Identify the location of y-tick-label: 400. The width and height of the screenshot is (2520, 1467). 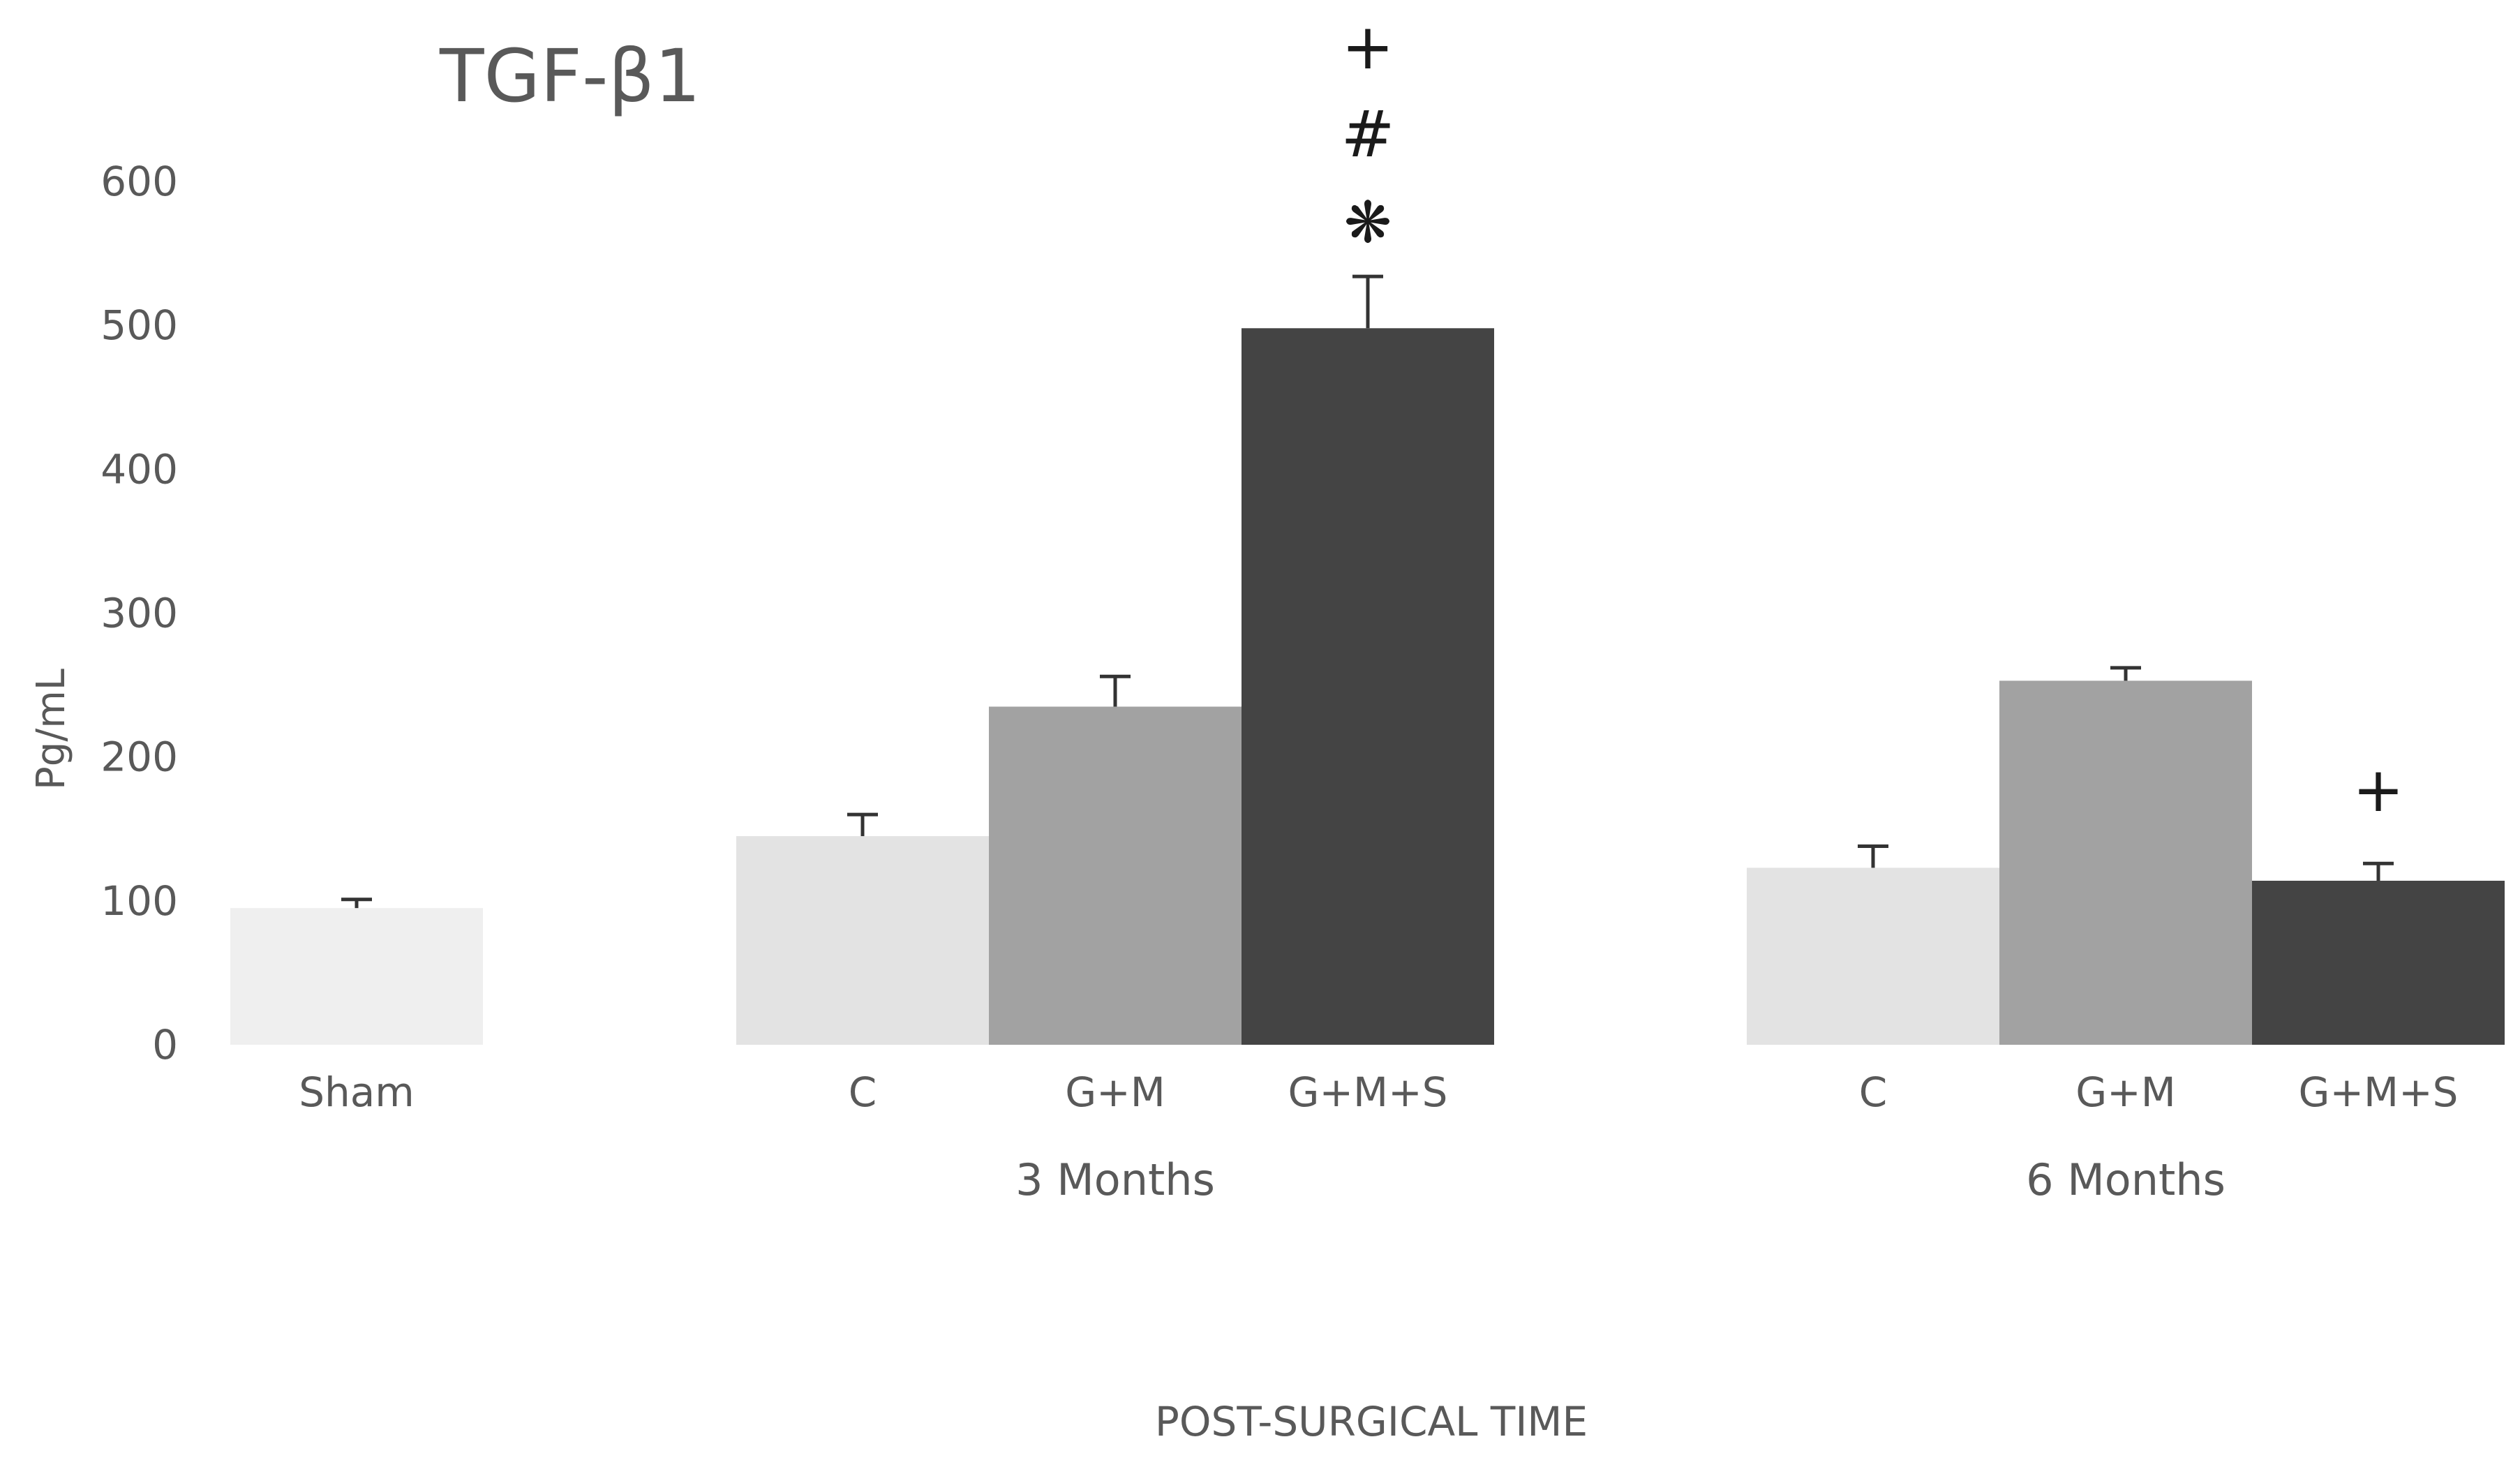
(139, 469).